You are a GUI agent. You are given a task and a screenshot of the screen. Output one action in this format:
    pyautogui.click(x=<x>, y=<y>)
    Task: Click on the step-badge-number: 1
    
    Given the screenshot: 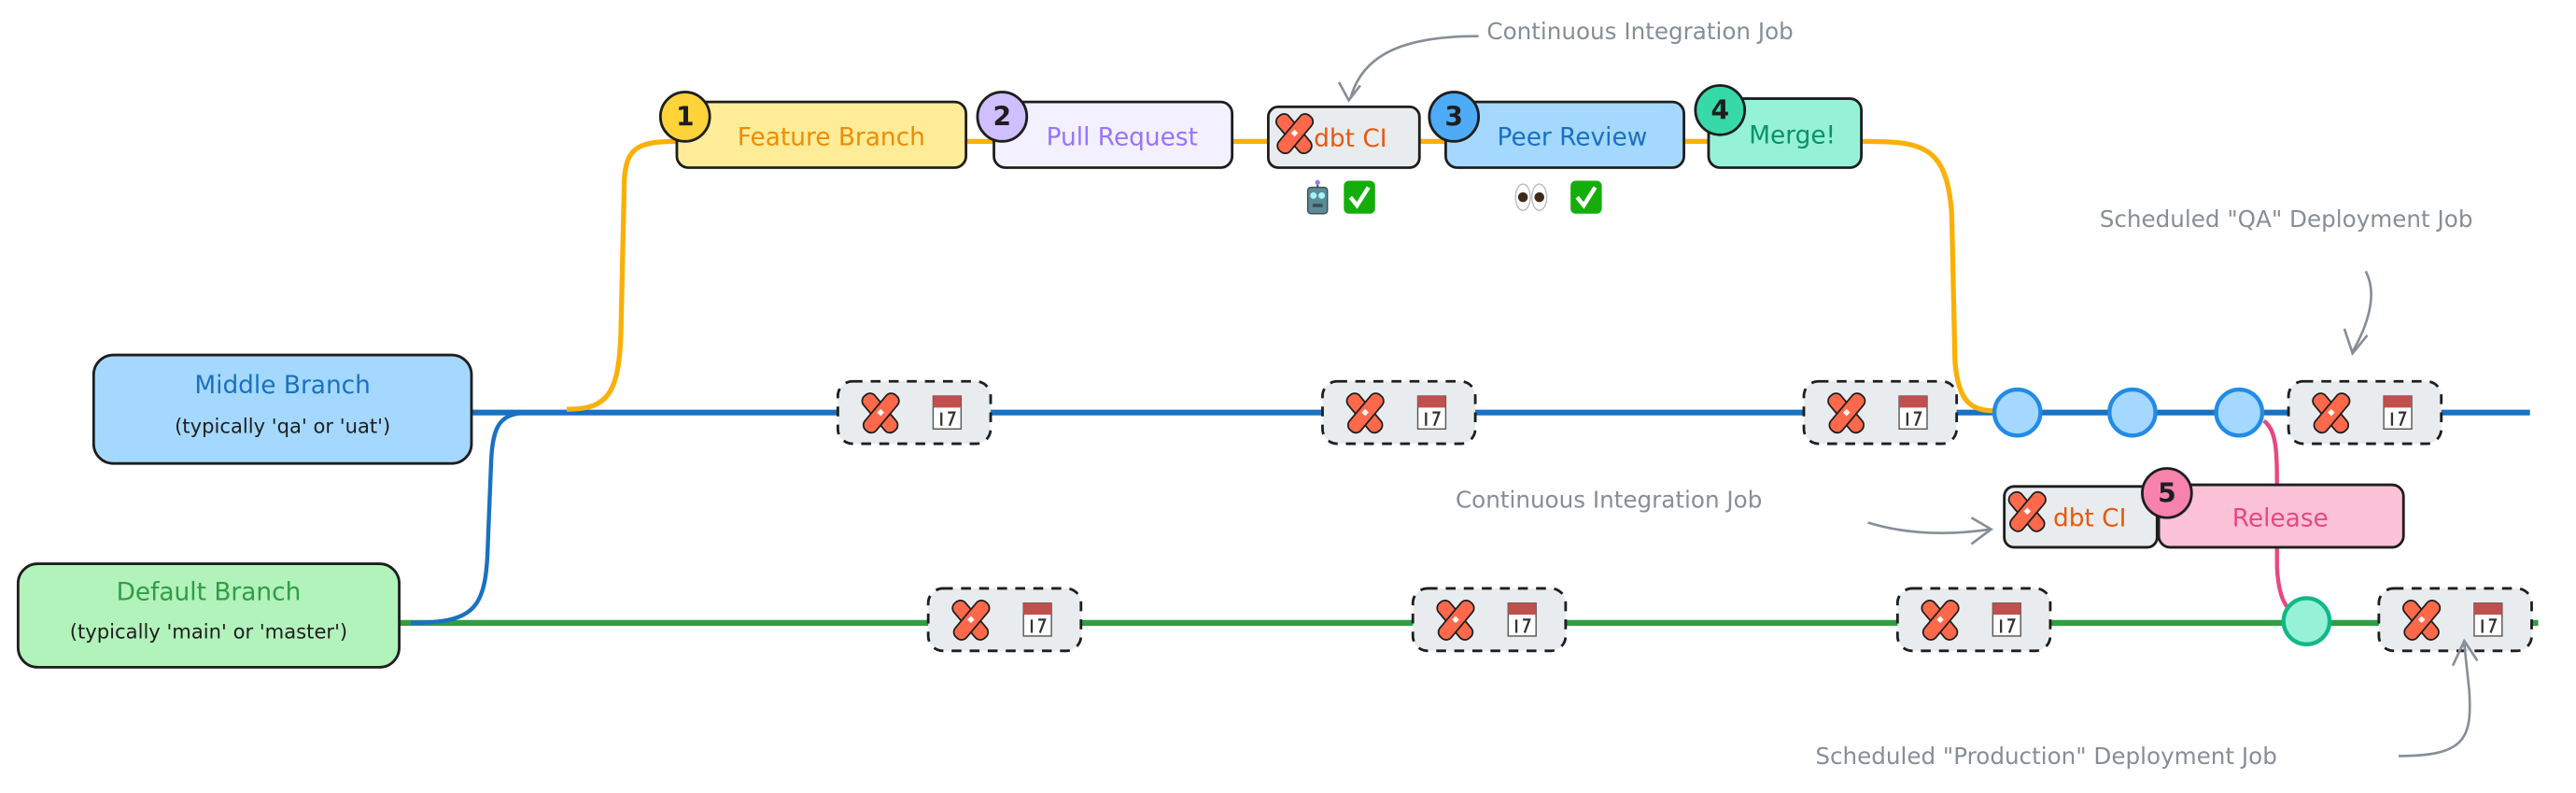 What is the action you would take?
    pyautogui.click(x=685, y=117)
    